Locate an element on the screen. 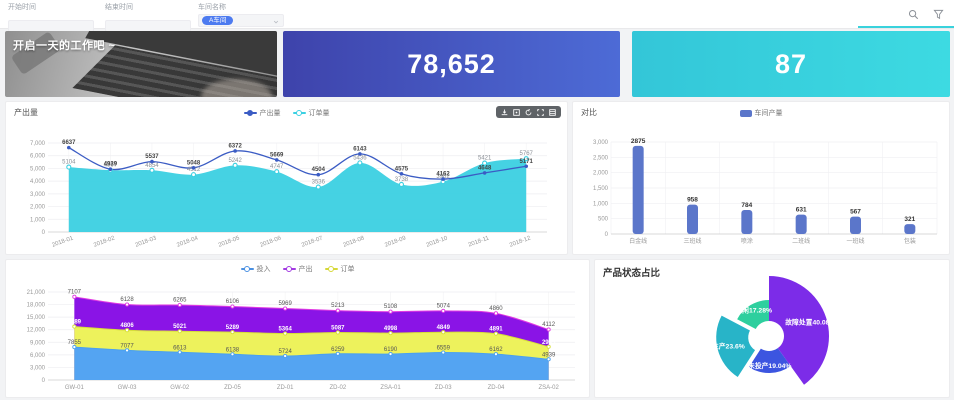  data-label: 5087 is located at coordinates (338, 328).